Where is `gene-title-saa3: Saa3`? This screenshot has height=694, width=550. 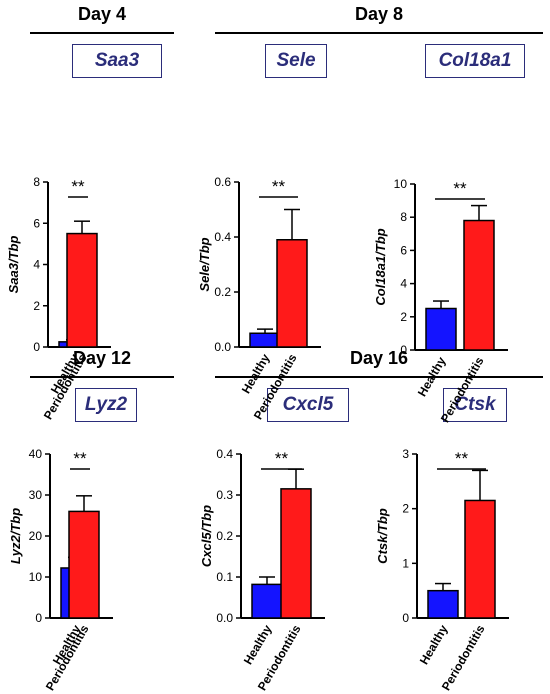 gene-title-saa3: Saa3 is located at coordinates (117, 61).